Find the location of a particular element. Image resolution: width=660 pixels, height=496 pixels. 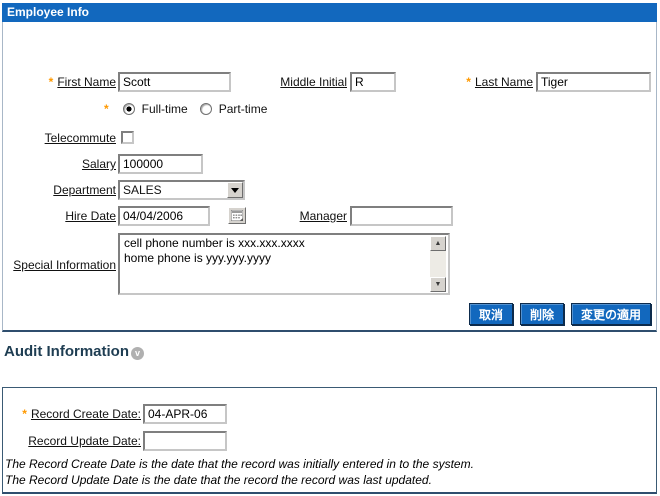

department-label-box: Department is located at coordinates (63, 190).